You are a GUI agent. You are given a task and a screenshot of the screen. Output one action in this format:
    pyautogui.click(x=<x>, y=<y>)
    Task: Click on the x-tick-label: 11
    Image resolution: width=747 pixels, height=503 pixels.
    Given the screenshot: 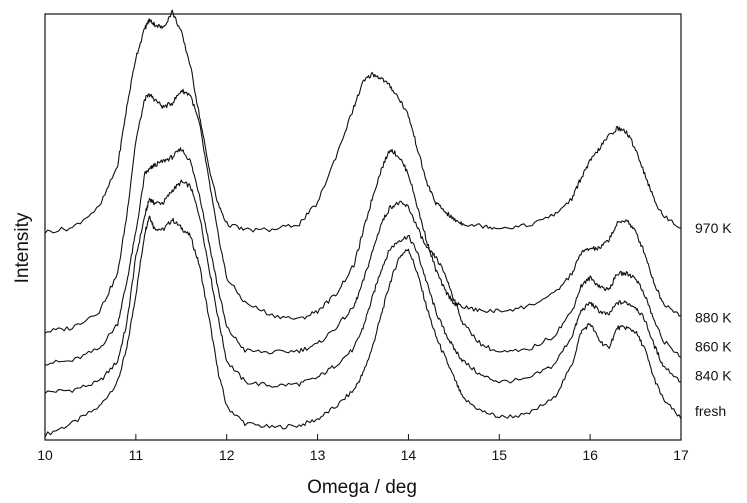 What is the action you would take?
    pyautogui.click(x=136, y=455)
    